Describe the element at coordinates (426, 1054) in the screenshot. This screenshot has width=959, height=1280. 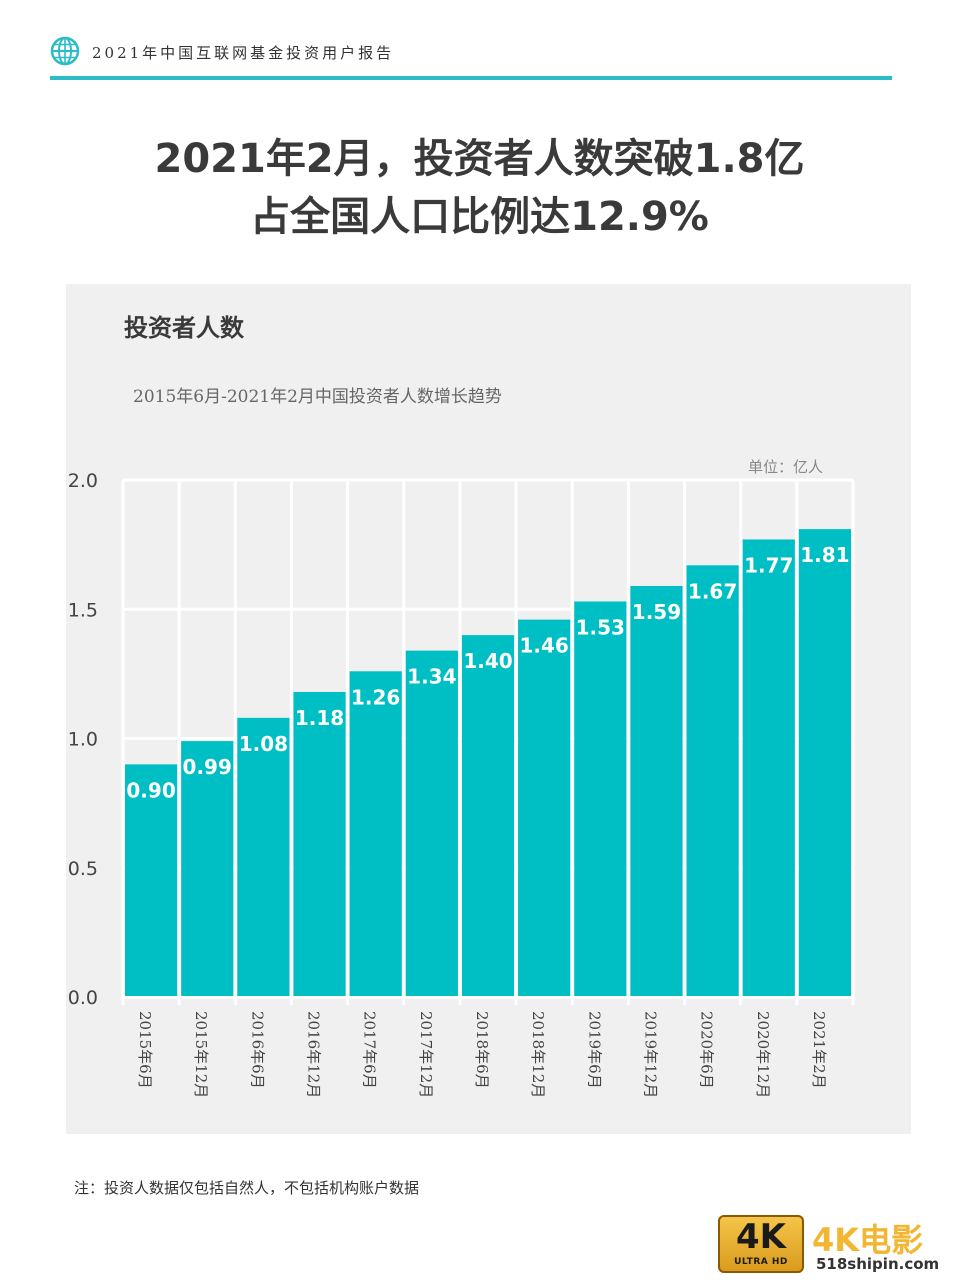
I see `x-tick-label: 2017年12月` at that location.